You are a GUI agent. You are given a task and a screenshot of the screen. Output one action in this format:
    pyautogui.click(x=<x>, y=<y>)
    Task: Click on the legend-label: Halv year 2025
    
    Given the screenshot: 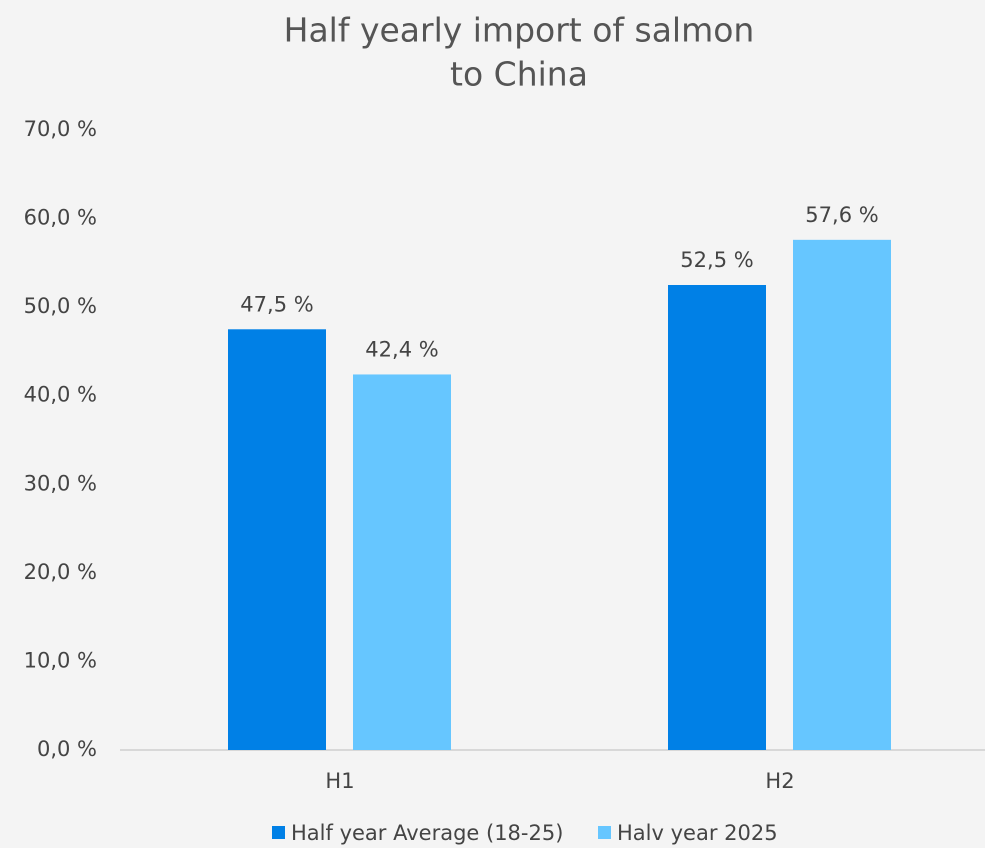 What is the action you would take?
    pyautogui.click(x=697, y=833)
    